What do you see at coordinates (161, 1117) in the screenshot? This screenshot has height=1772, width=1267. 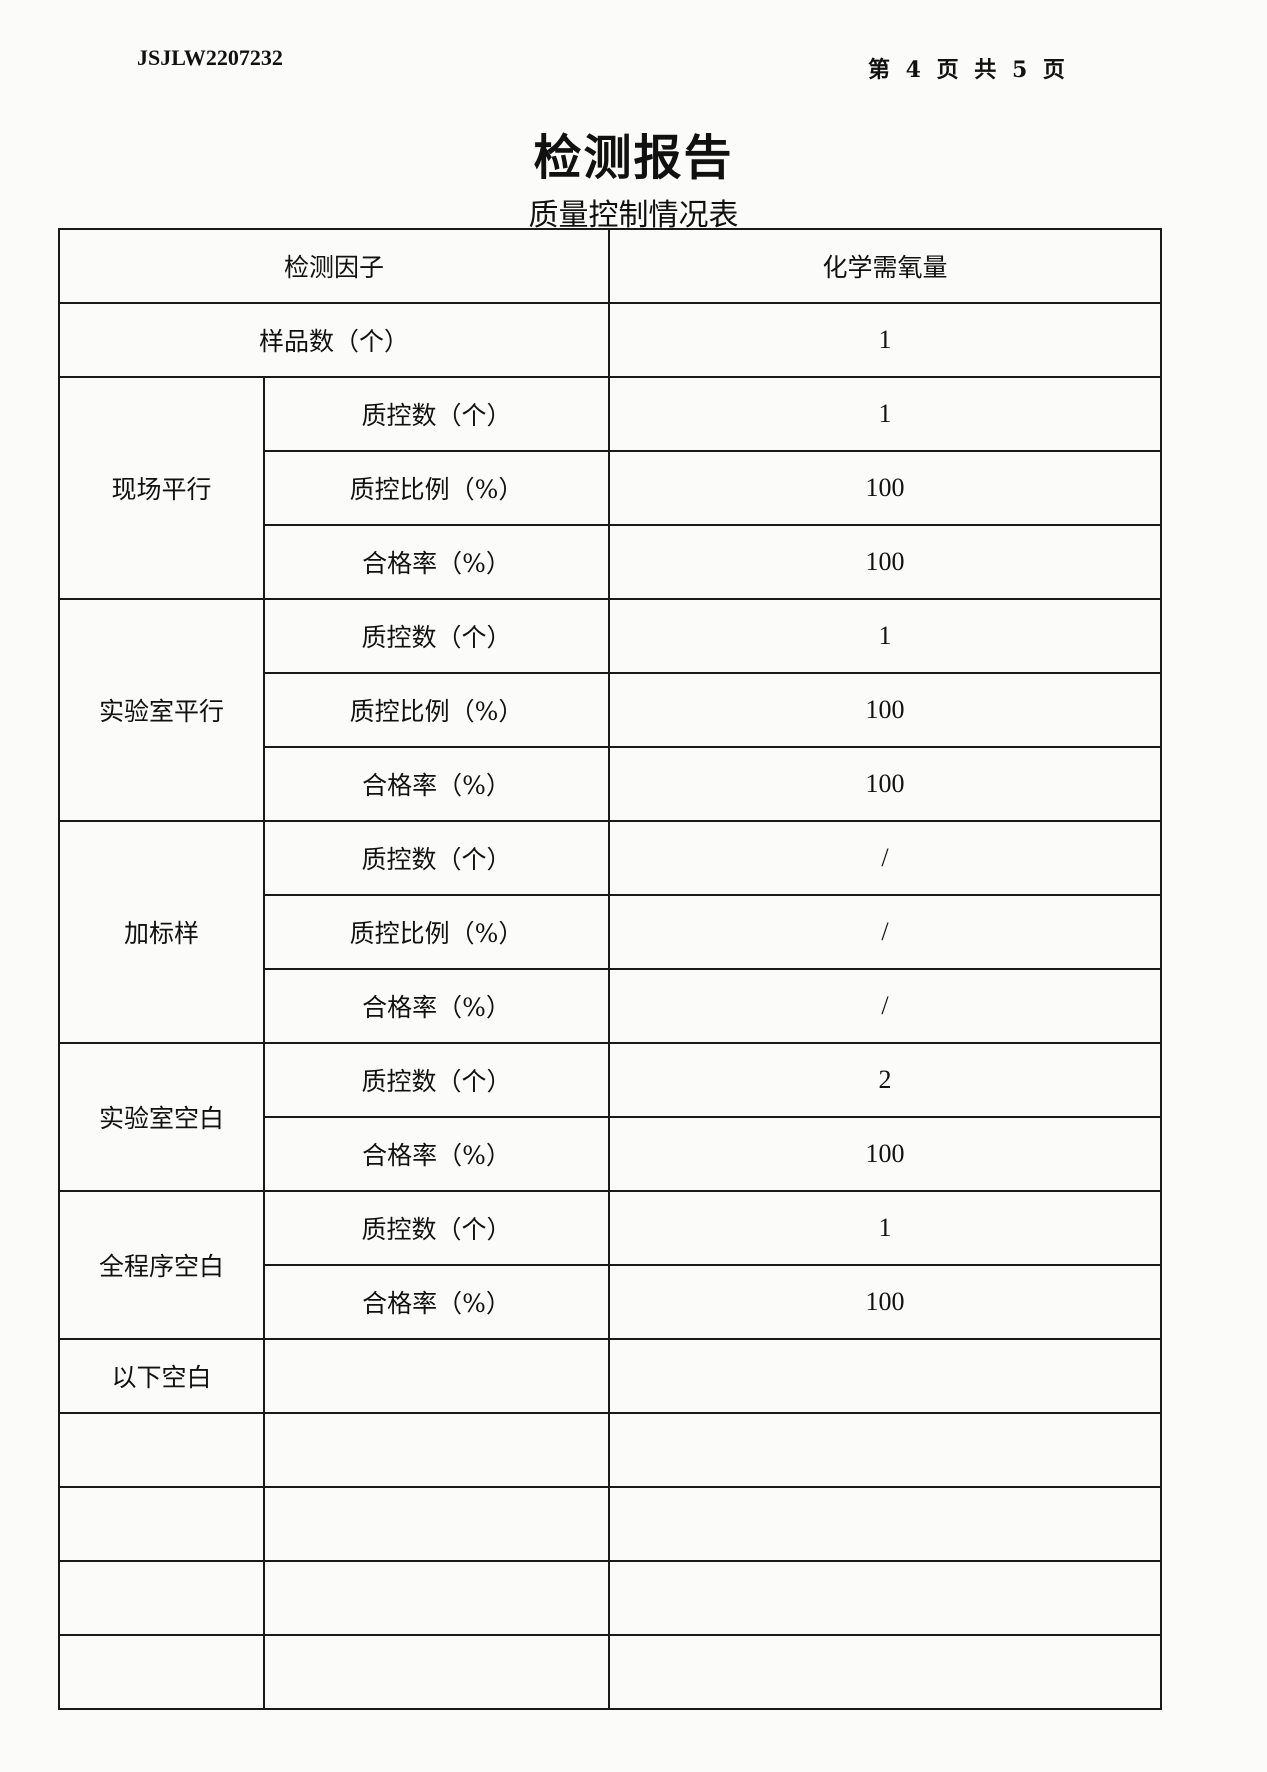 I see `group-name: 实验室空白` at bounding box center [161, 1117].